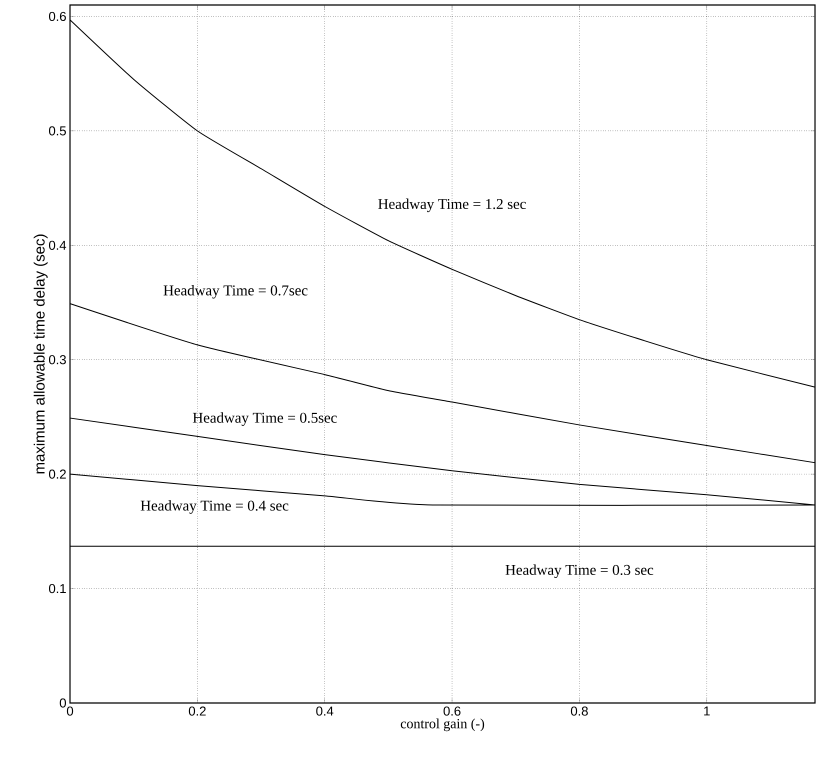 The height and width of the screenshot is (766, 818). What do you see at coordinates (70, 711) in the screenshot?
I see `x-tick-label: 0` at bounding box center [70, 711].